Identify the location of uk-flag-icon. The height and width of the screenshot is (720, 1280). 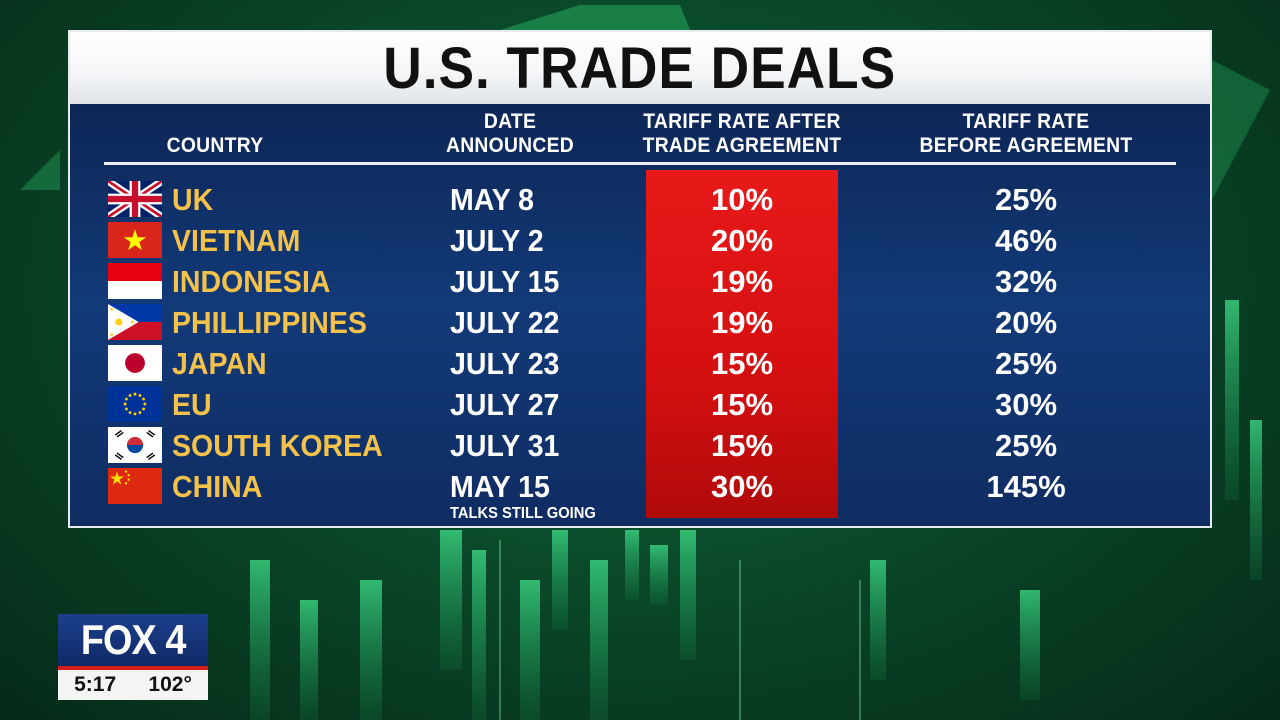
(135, 199).